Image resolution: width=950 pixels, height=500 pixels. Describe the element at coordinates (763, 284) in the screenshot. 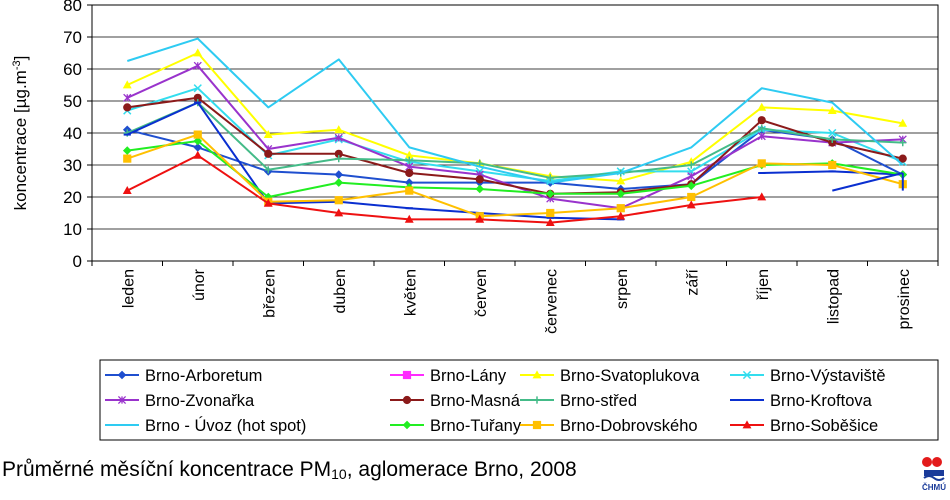

I see `x-tick-label: říjen` at that location.